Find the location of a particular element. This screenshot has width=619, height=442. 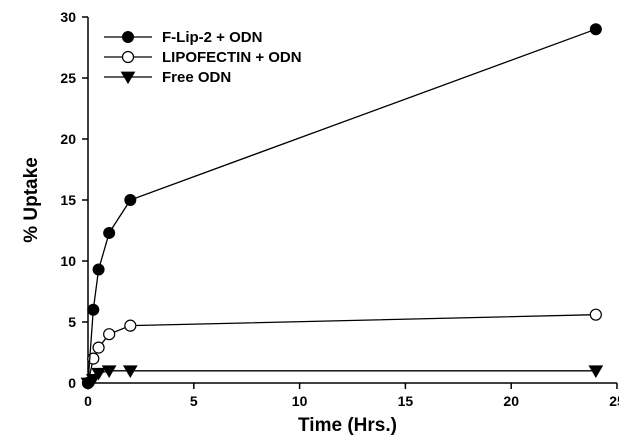

y-tick-label: 15 is located at coordinates (68, 200).